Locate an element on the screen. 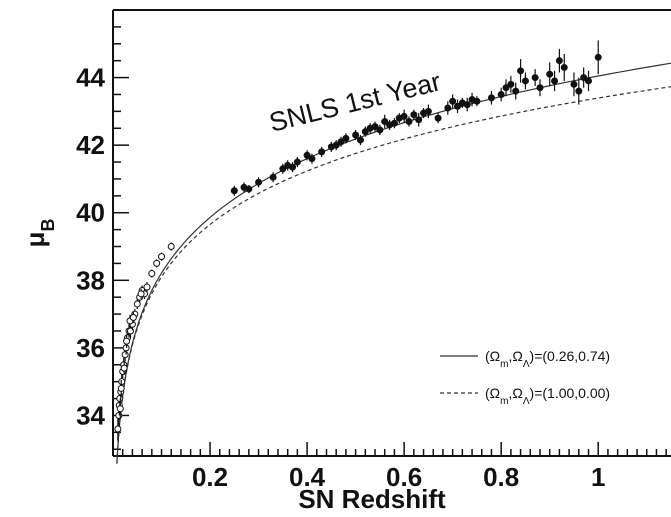 Image resolution: width=671 pixels, height=517 pixels. y-tick-label: 36 is located at coordinates (90, 348).